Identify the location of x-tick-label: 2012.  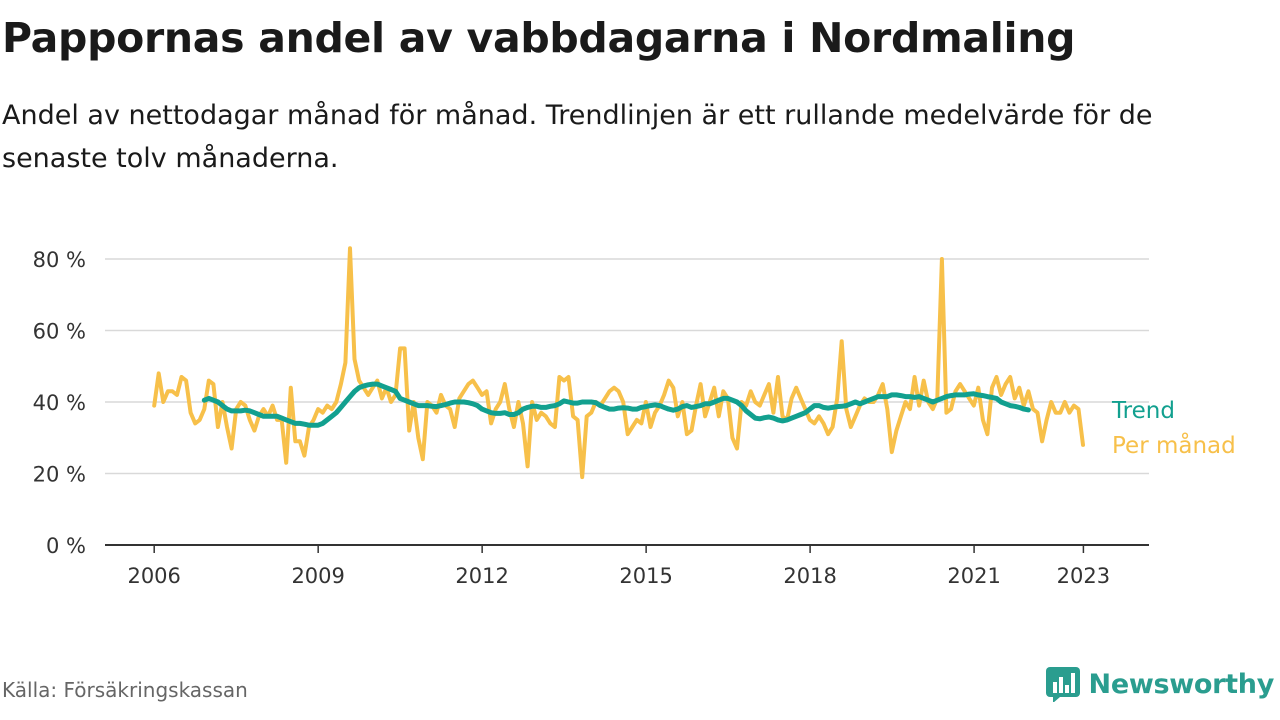
(481, 576).